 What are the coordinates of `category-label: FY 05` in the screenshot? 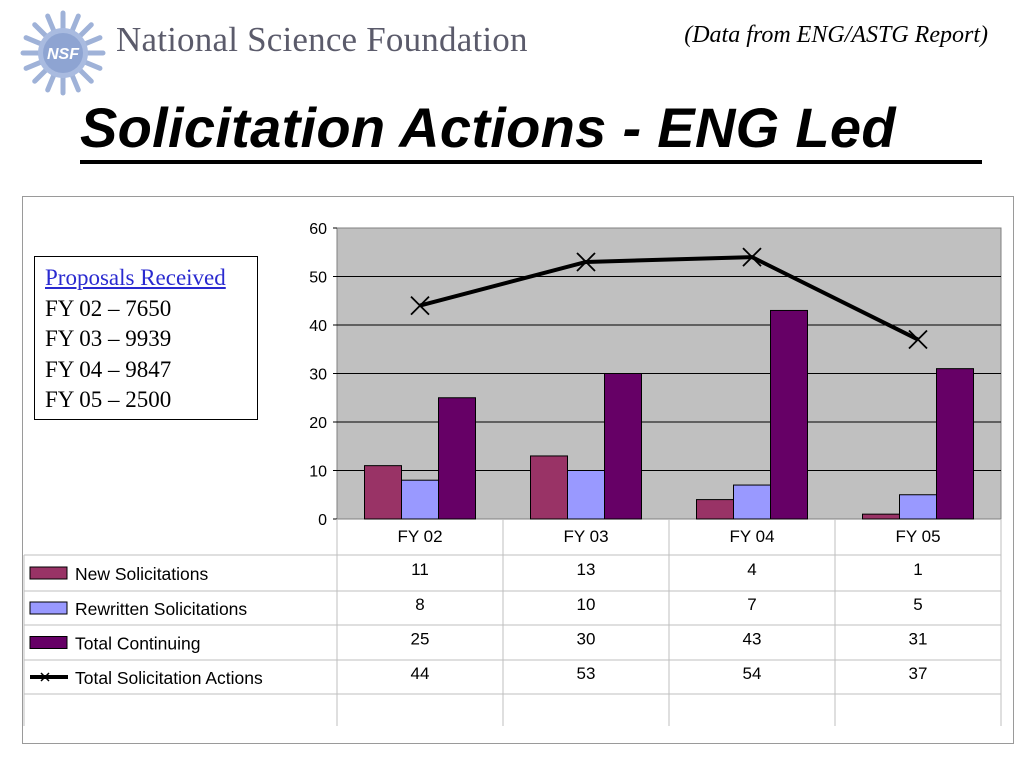 It's located at (917, 536).